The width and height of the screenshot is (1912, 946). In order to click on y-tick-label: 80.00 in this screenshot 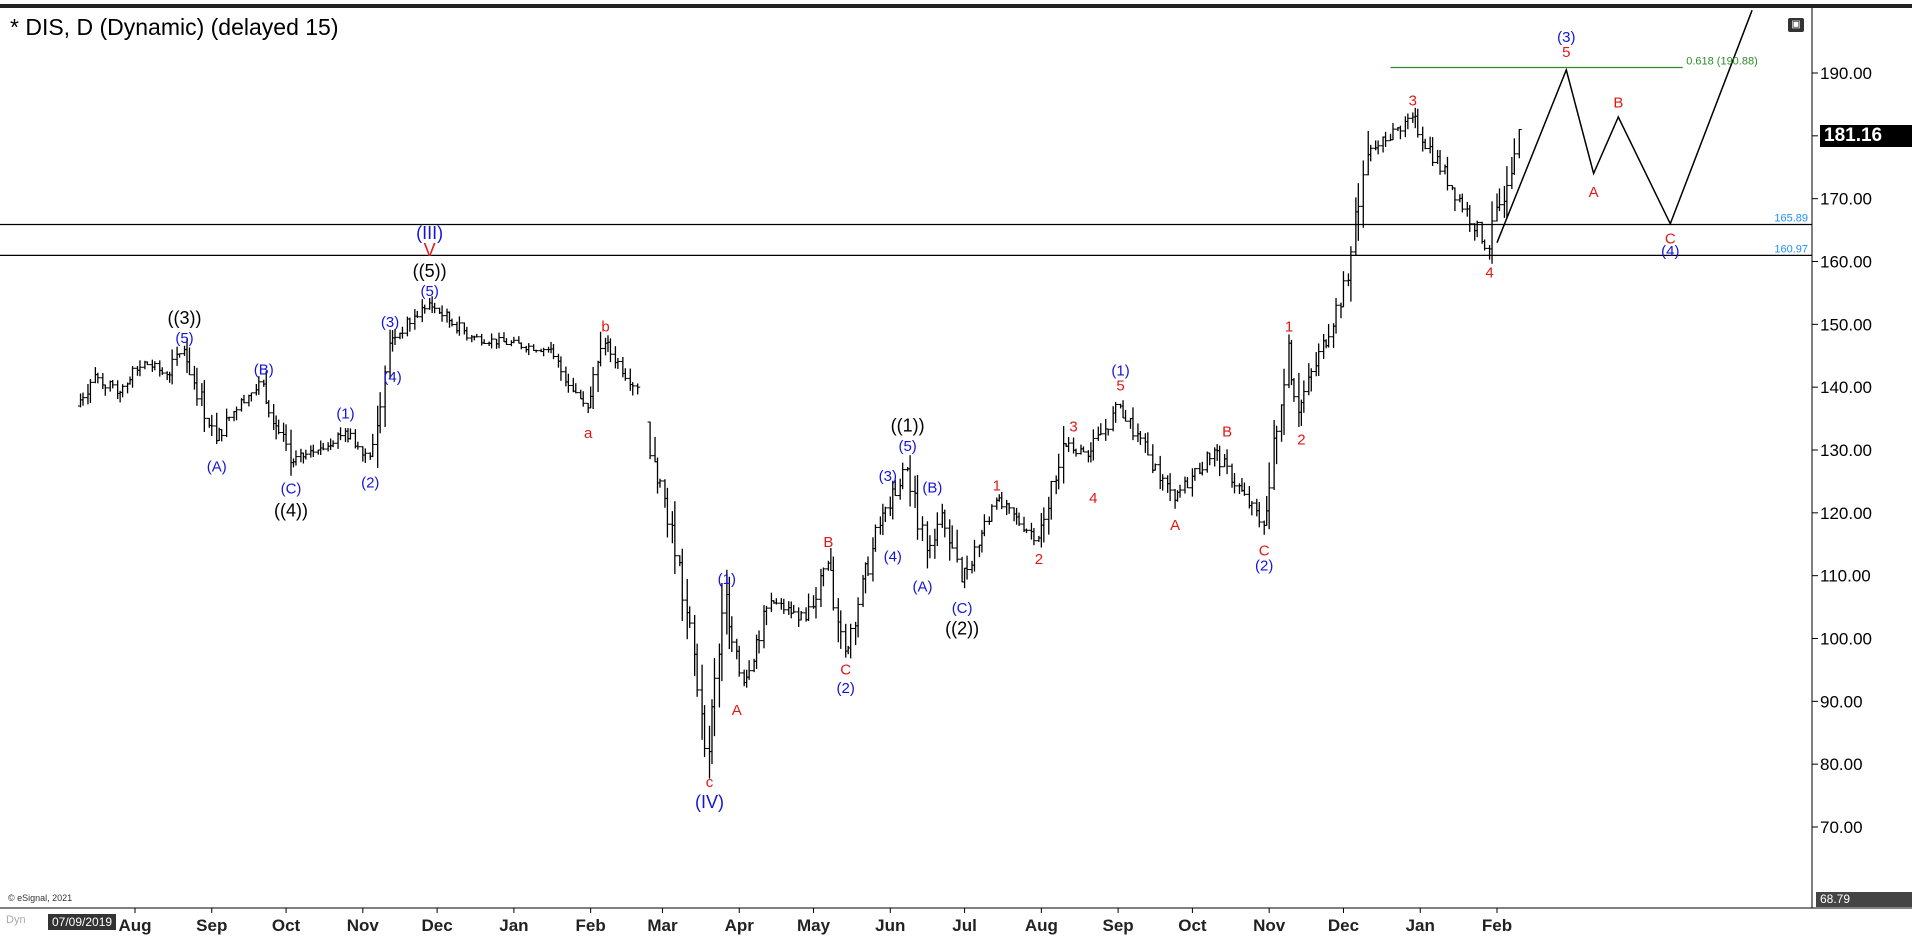, I will do `click(1841, 764)`.